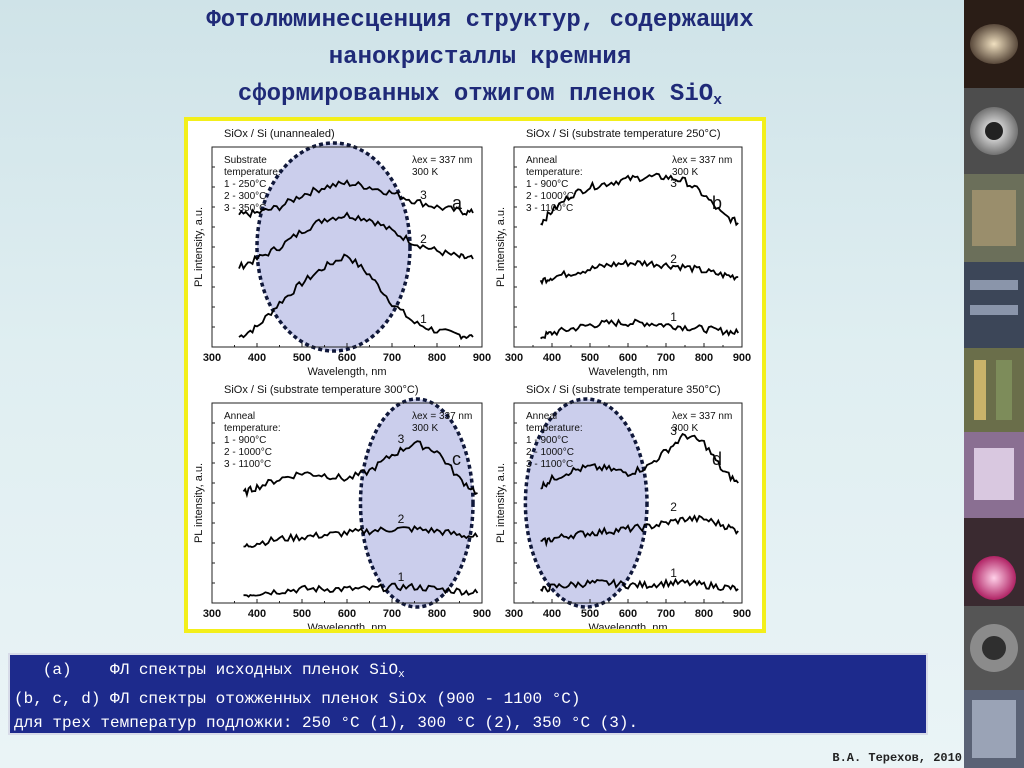 The image size is (1024, 768). Describe the element at coordinates (590, 358) in the screenshot. I see `panel-b-xtick-label-500: 500` at that location.